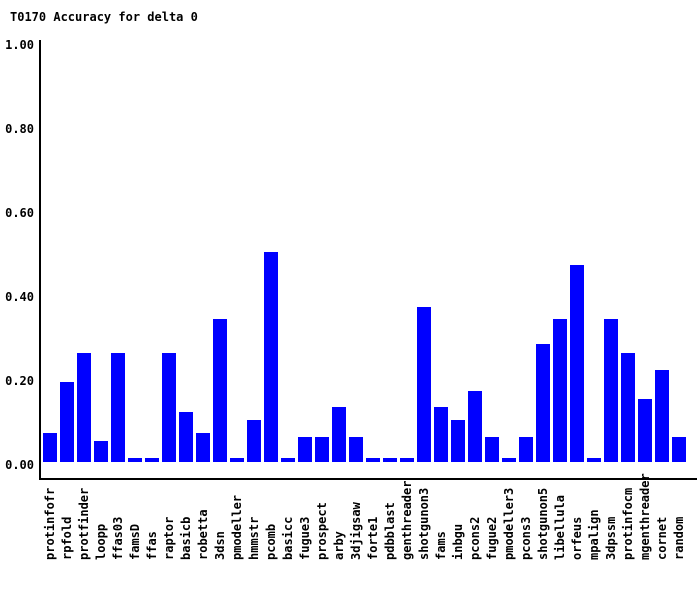 The width and height of the screenshot is (700, 590). What do you see at coordinates (628, 523) in the screenshot?
I see `x-category-label: protinfocm` at bounding box center [628, 523].